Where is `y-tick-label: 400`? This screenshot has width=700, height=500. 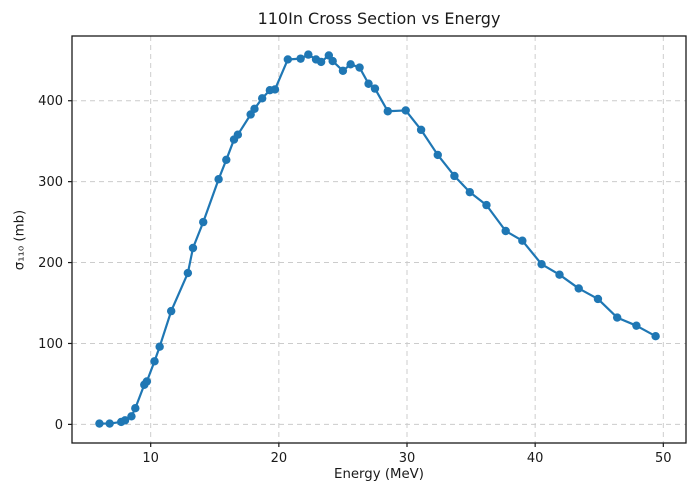
y-tick-label: 400 is located at coordinates (50, 101).